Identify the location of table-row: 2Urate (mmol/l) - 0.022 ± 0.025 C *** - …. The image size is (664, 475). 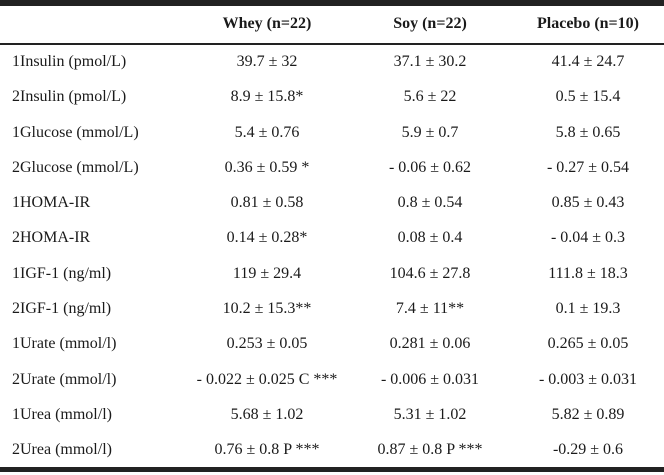
(332, 380).